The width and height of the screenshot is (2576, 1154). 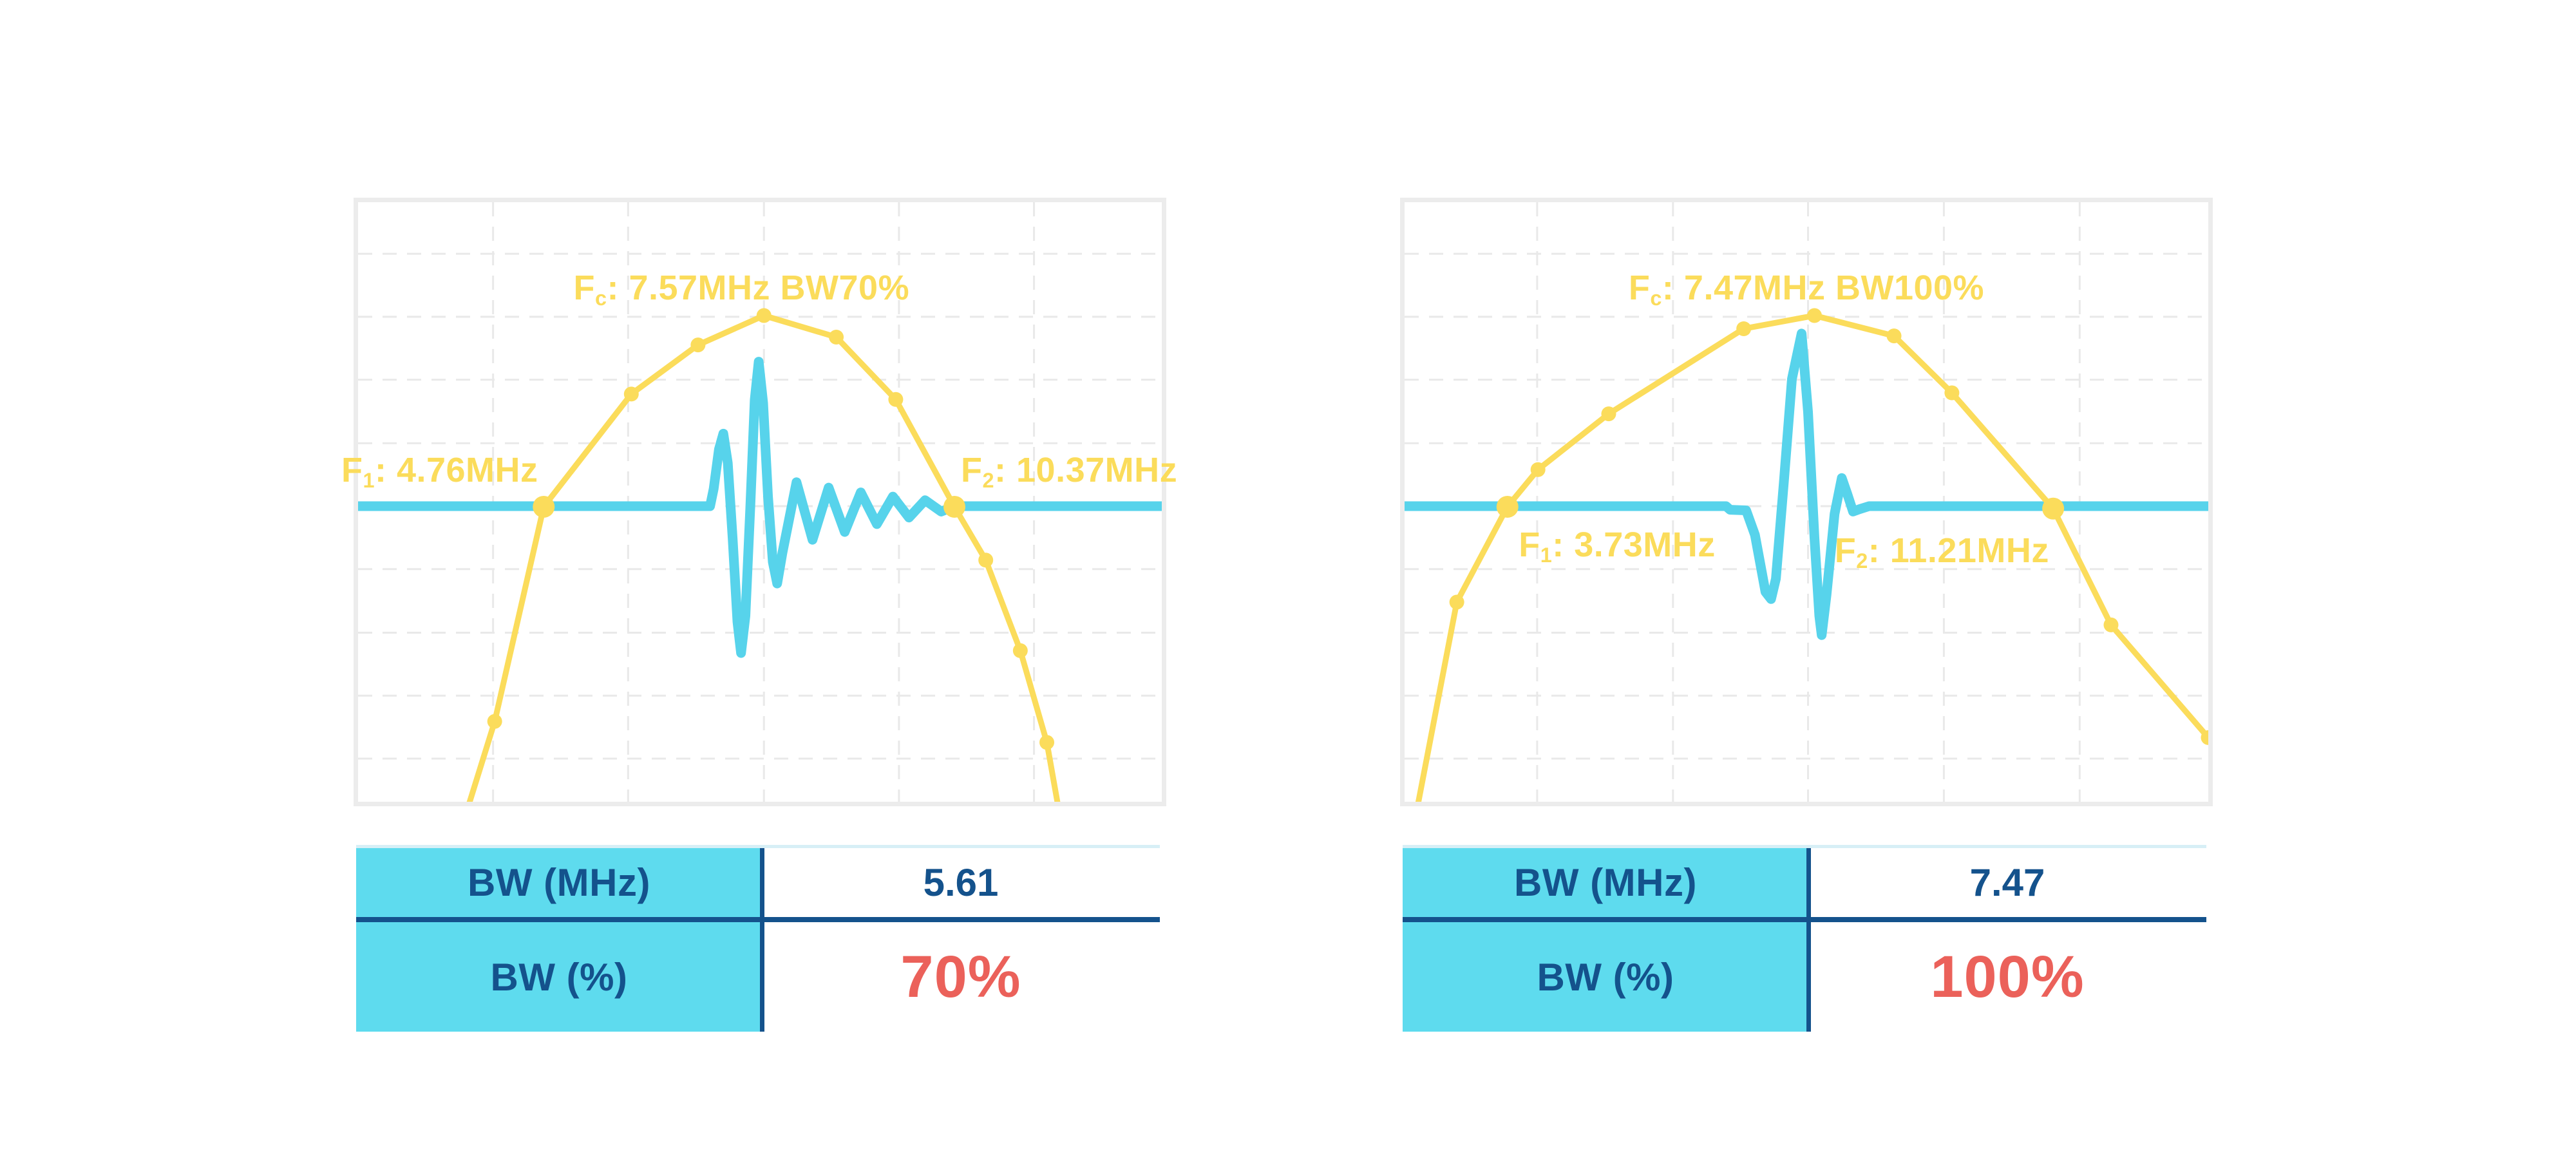 I want to click on table-row: BW (%) 70%, so click(x=758, y=977).